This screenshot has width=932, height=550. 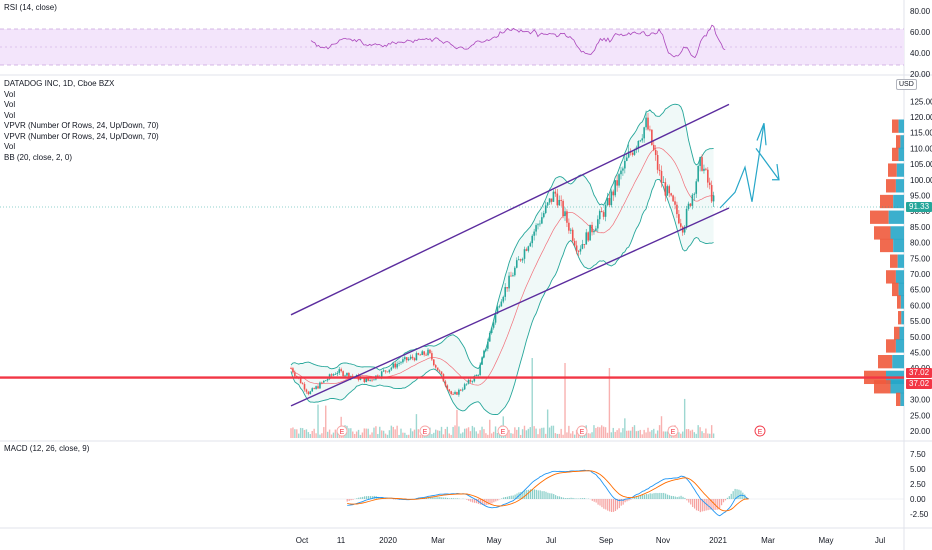 I want to click on legend-vpvr-1: VPVR (Number Of Rows, 24, Up/Down, 70), so click(x=81, y=125).